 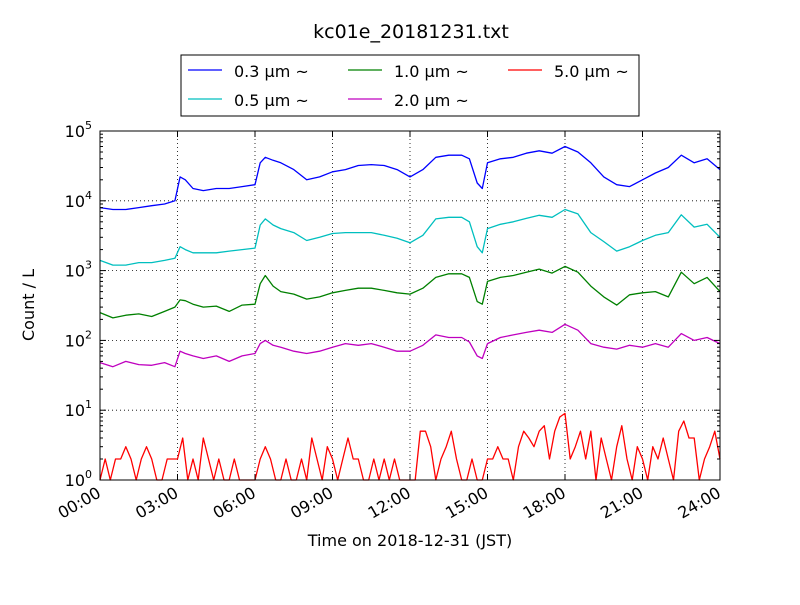 I want to click on y-tick-label: 10¹, so click(x=78, y=409).